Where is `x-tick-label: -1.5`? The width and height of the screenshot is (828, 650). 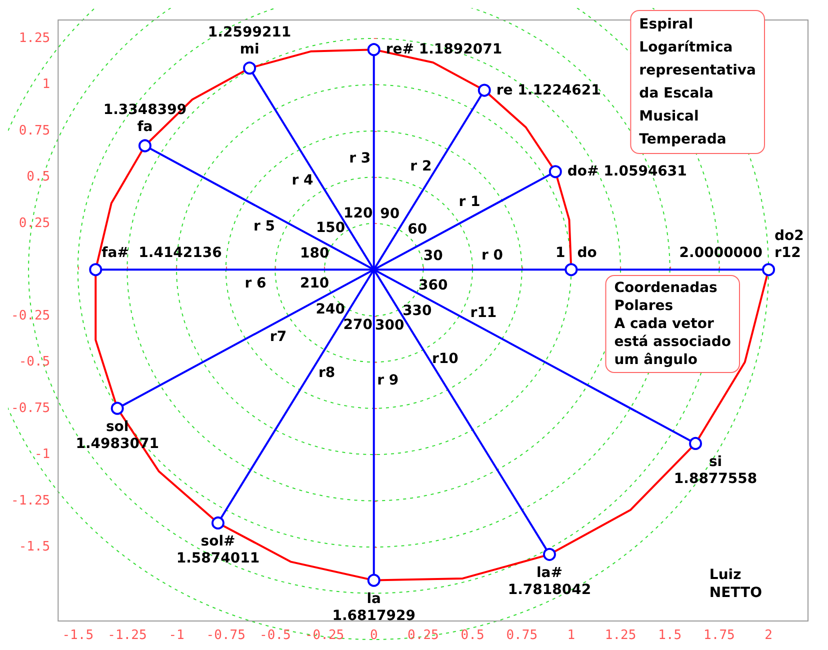 x-tick-label: -1.5 is located at coordinates (78, 635).